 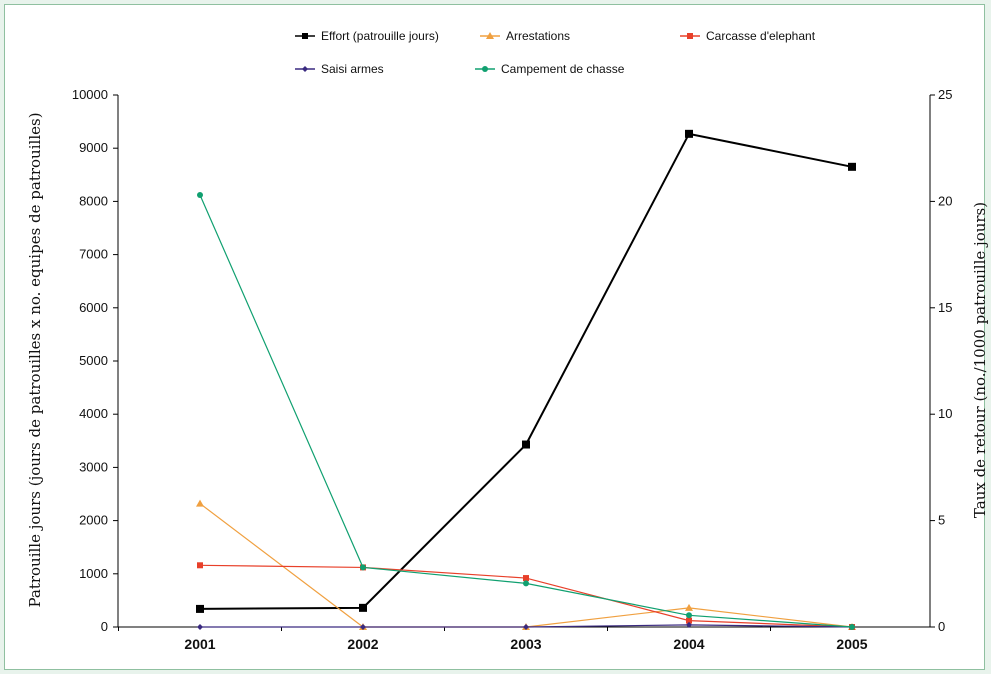 I want to click on y-tick-label: 3000, so click(x=93, y=466).